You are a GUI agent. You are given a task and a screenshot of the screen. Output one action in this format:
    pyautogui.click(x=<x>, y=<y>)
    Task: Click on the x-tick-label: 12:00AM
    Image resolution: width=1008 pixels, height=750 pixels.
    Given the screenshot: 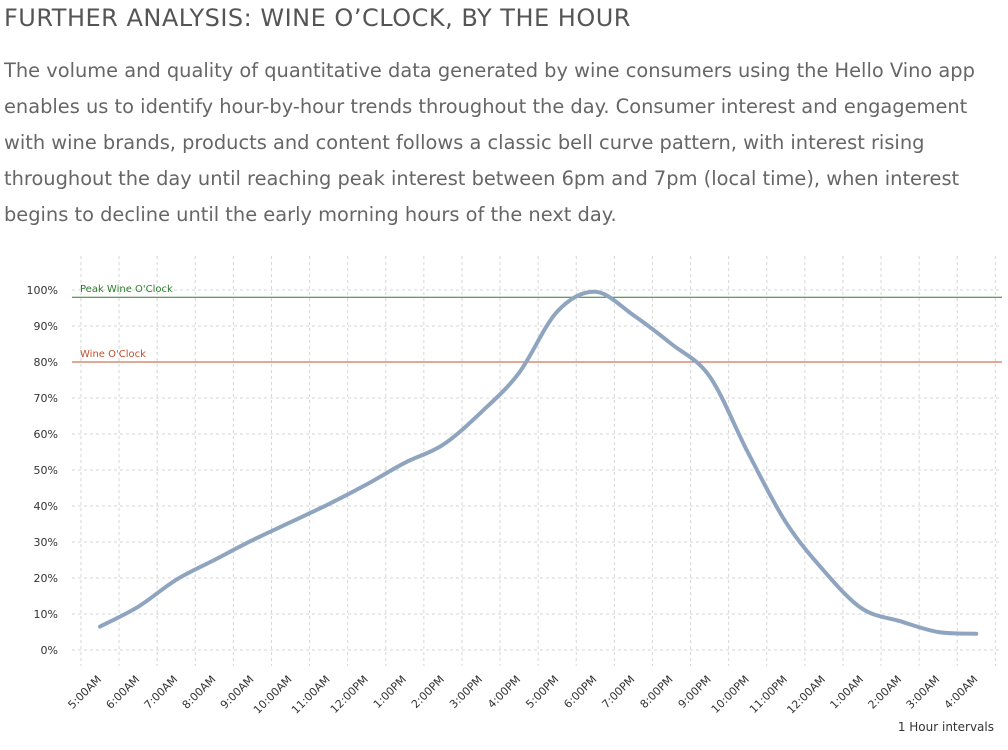 What is the action you would take?
    pyautogui.click(x=806, y=695)
    